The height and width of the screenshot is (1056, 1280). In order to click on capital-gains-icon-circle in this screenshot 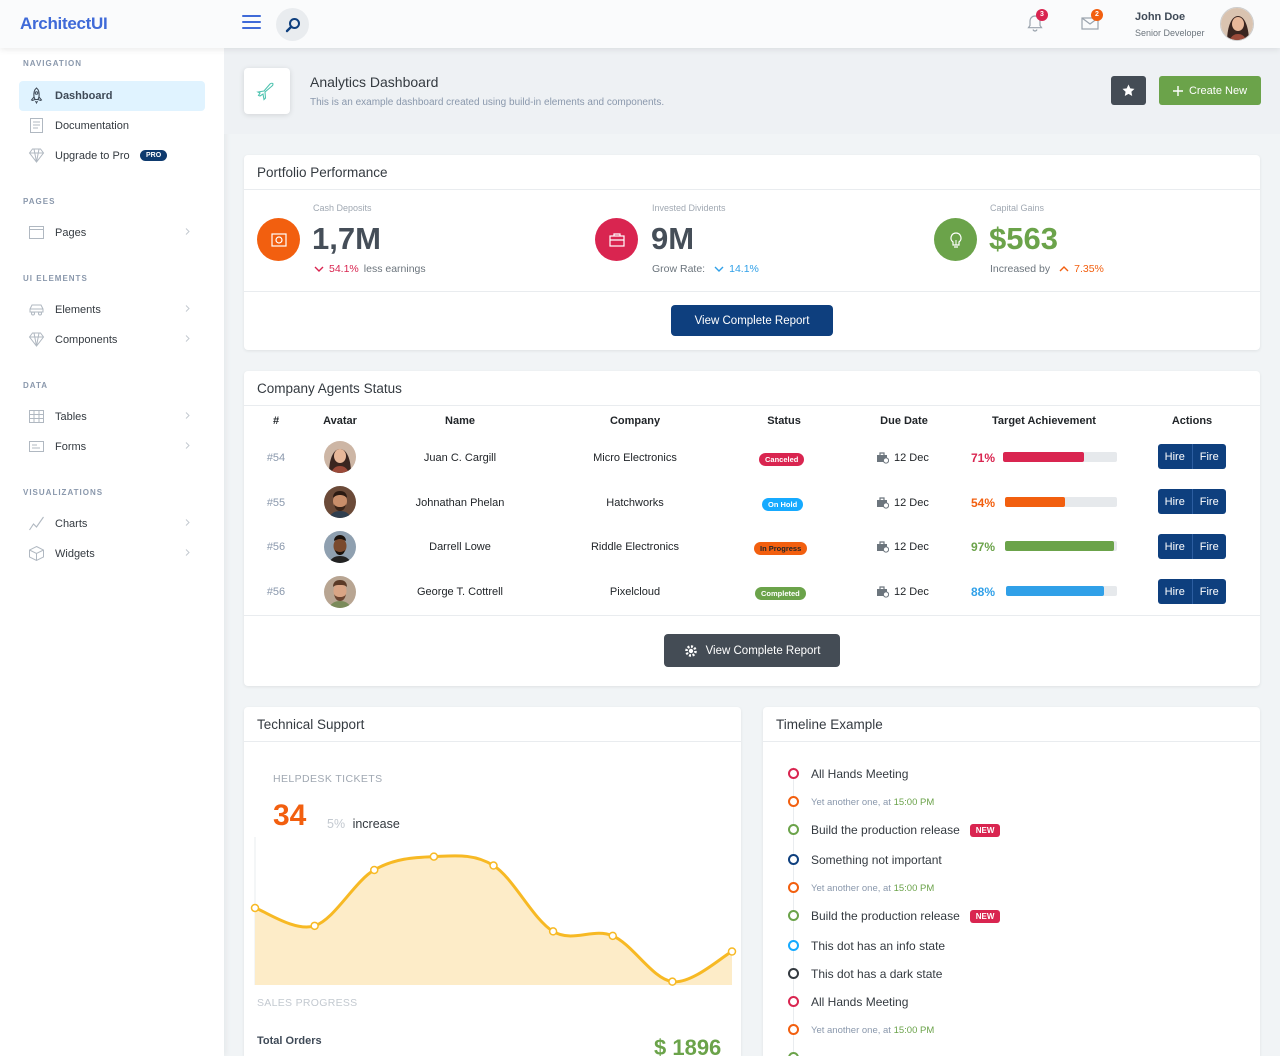, I will do `click(955, 239)`.